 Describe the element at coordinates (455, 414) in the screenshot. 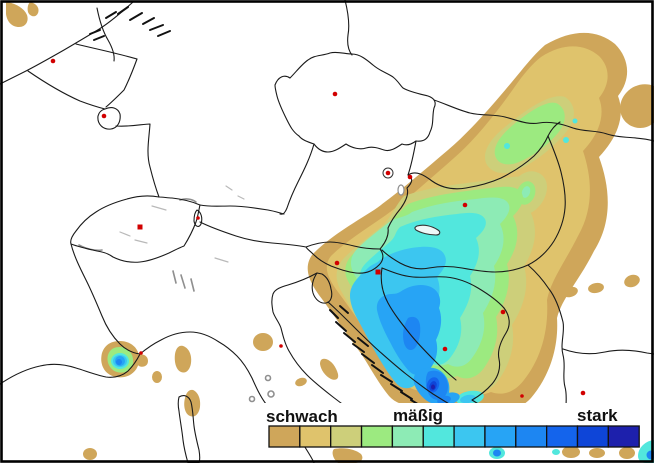

I see `legend-label-band` at that location.